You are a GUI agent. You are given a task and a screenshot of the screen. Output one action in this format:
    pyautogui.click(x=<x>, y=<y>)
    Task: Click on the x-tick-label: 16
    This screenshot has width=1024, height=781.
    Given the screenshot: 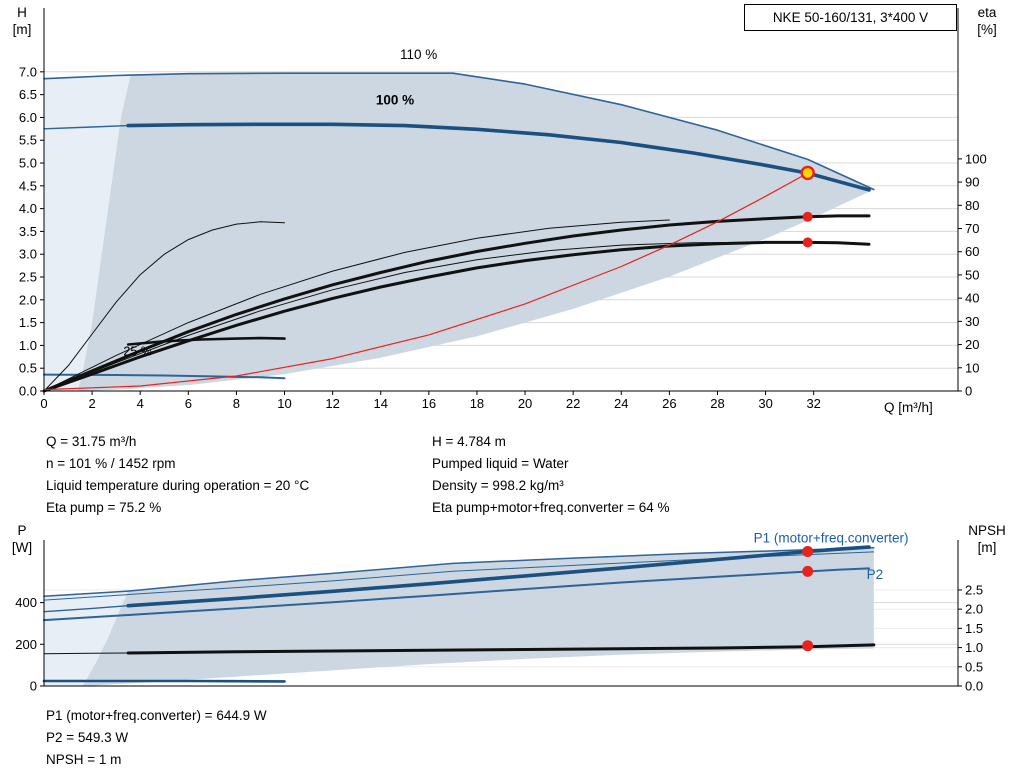 What is the action you would take?
    pyautogui.click(x=429, y=403)
    